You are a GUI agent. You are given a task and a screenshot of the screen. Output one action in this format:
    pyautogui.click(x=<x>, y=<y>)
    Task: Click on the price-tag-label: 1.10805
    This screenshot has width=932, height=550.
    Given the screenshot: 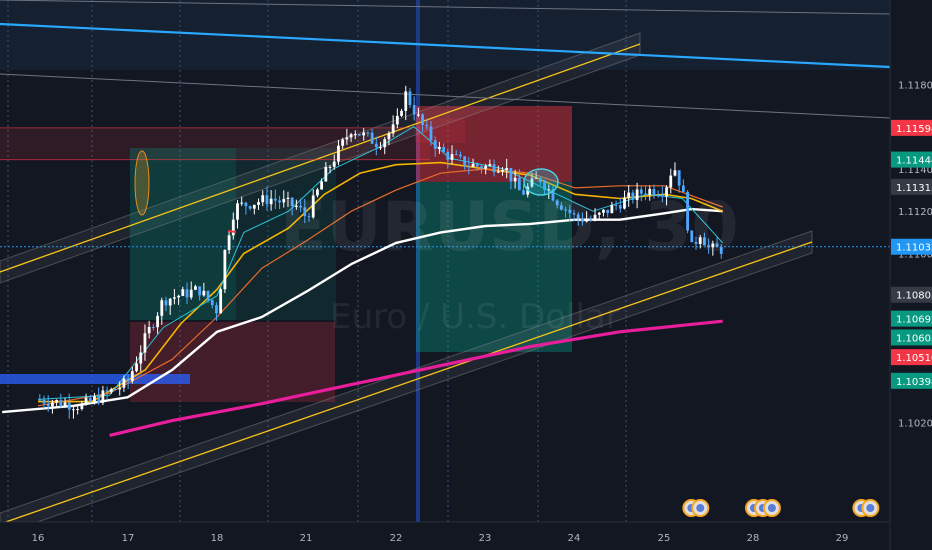 What is the action you would take?
    pyautogui.click(x=914, y=296)
    